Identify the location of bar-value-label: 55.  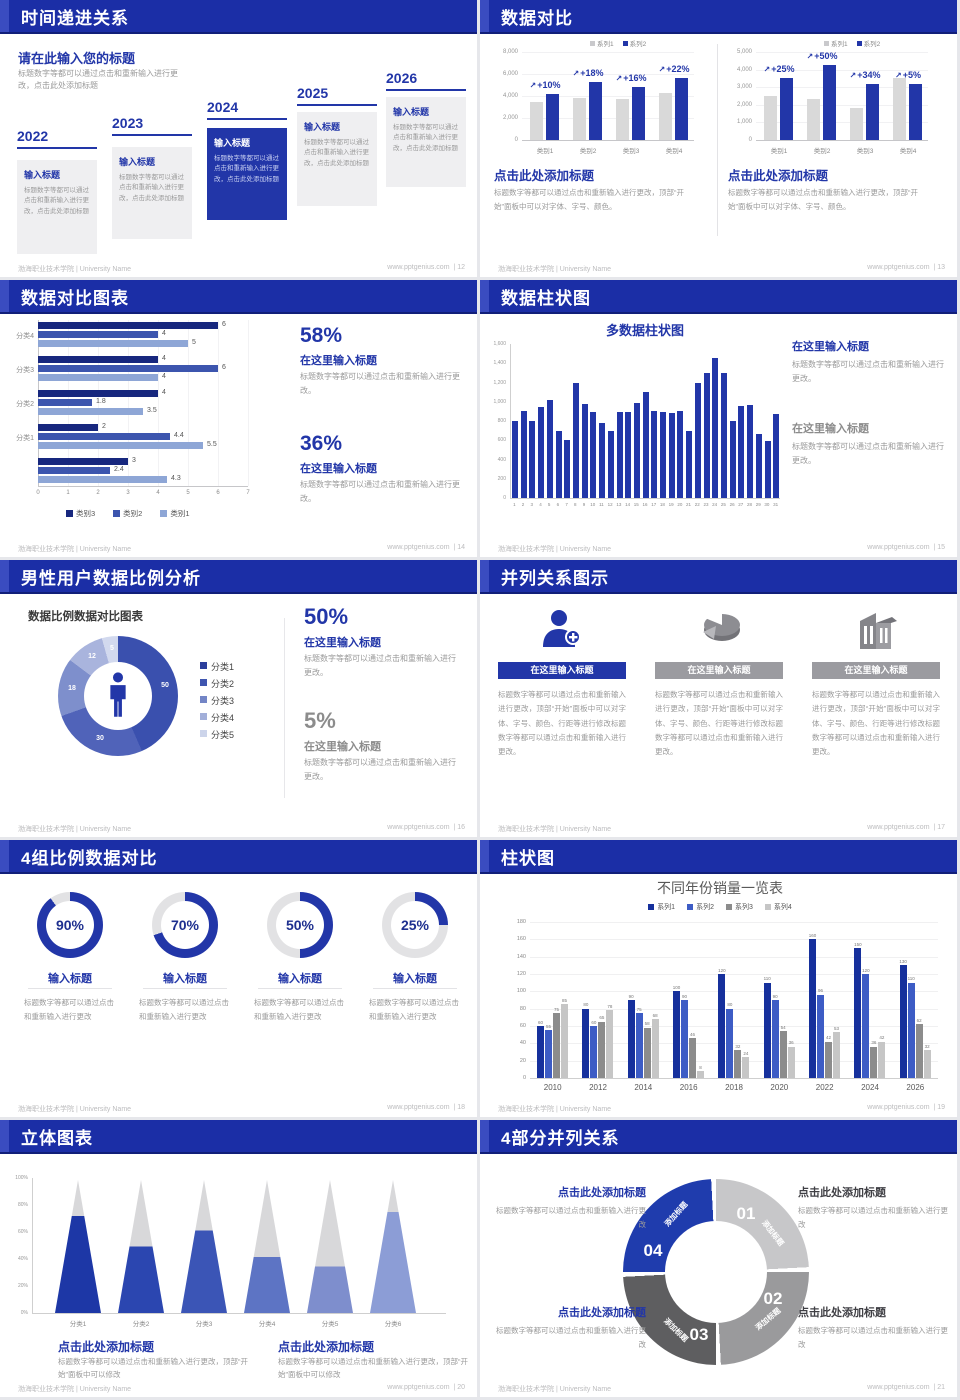
(548, 1026).